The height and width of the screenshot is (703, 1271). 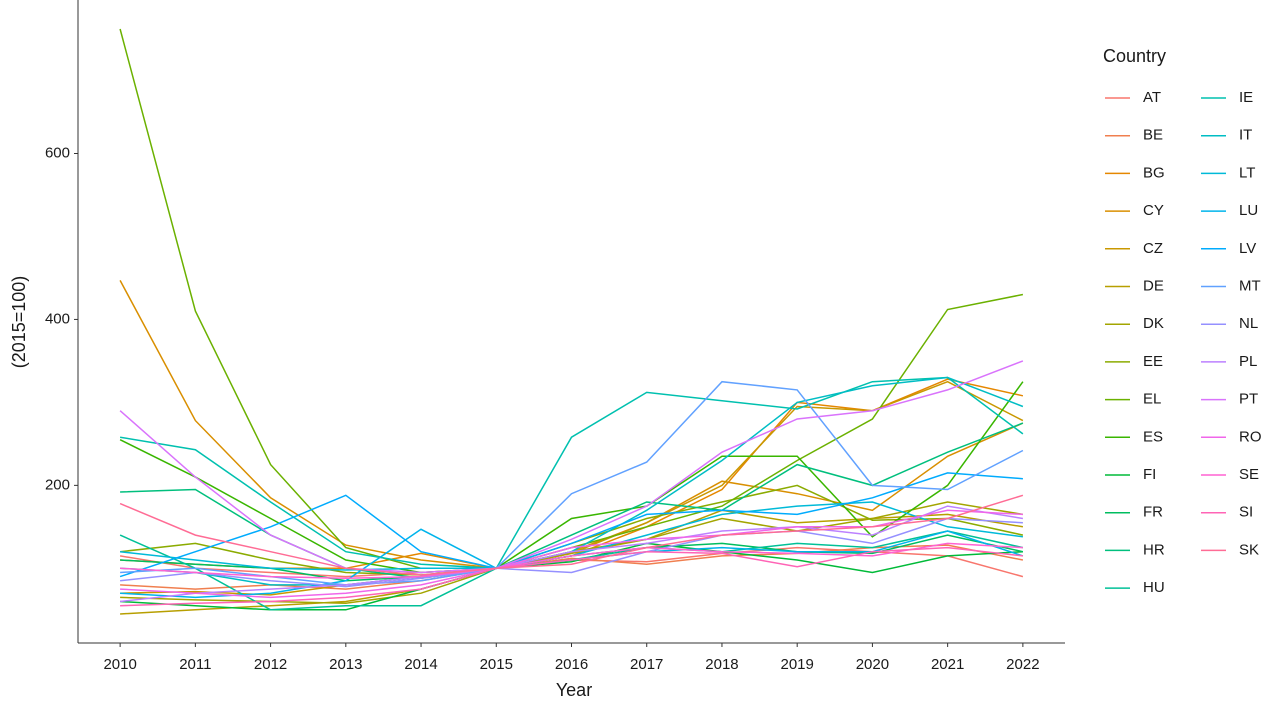 What do you see at coordinates (1246, 97) in the screenshot?
I see `legend-label: IE` at bounding box center [1246, 97].